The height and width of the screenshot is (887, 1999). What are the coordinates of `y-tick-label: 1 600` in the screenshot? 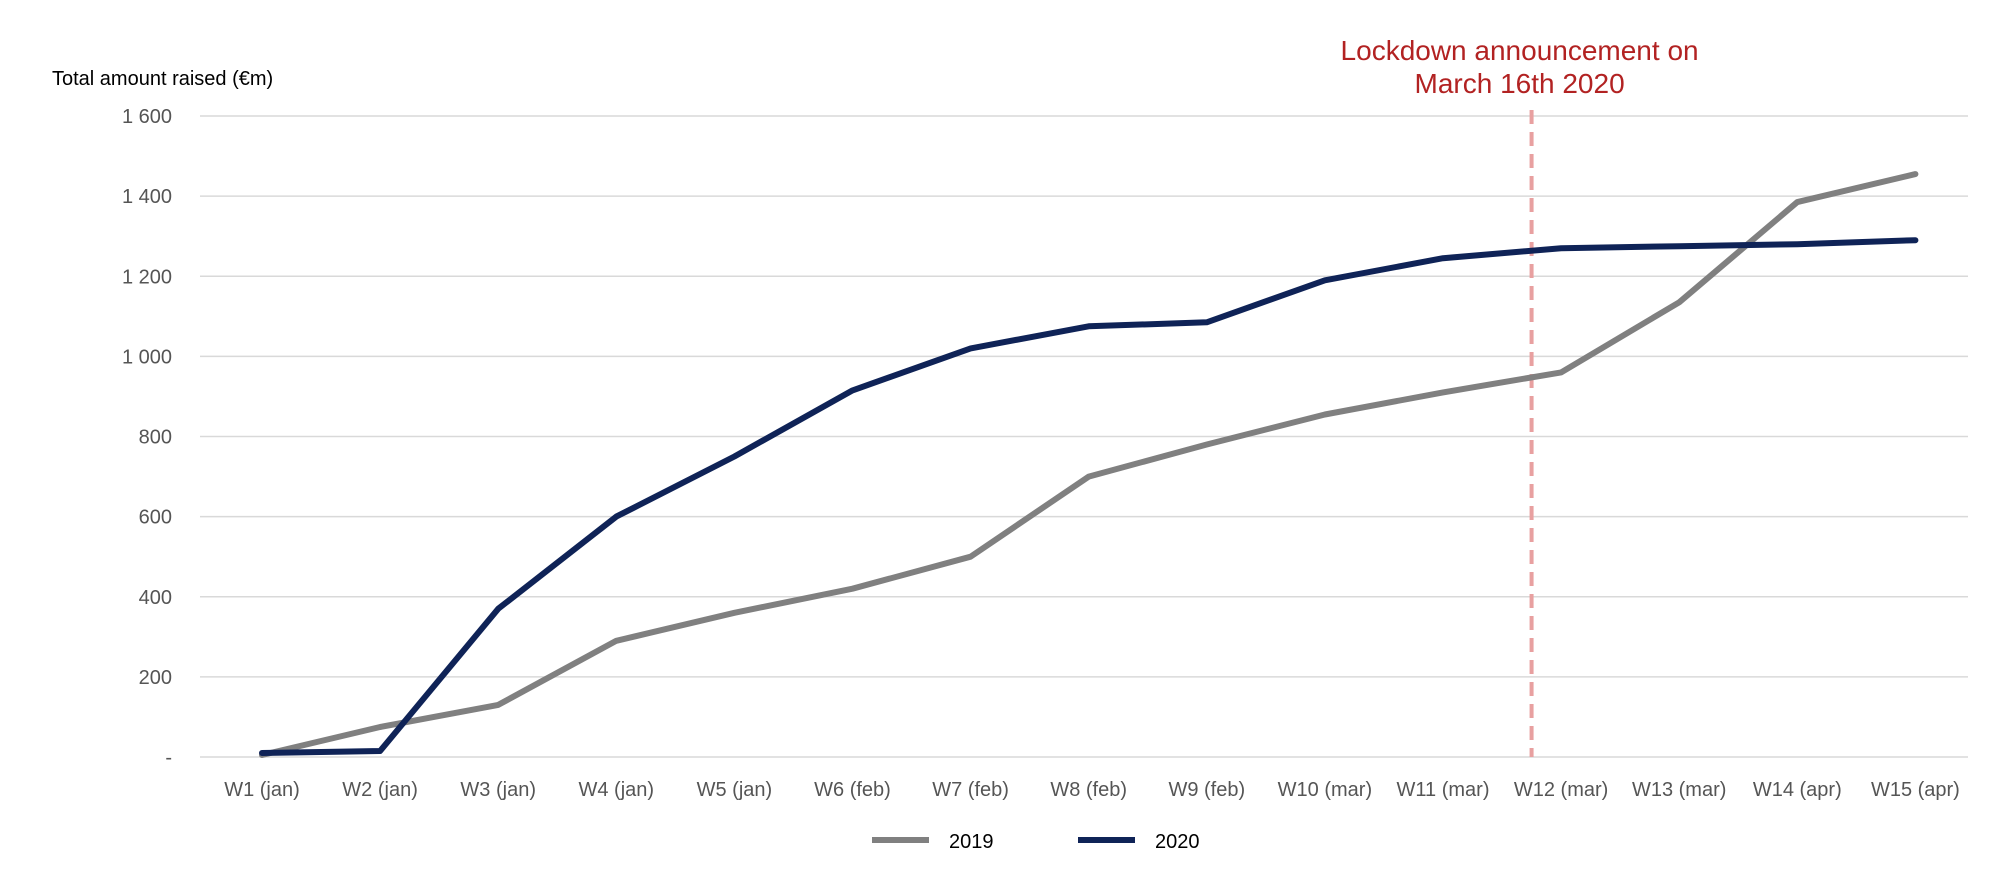 It's located at (147, 117).